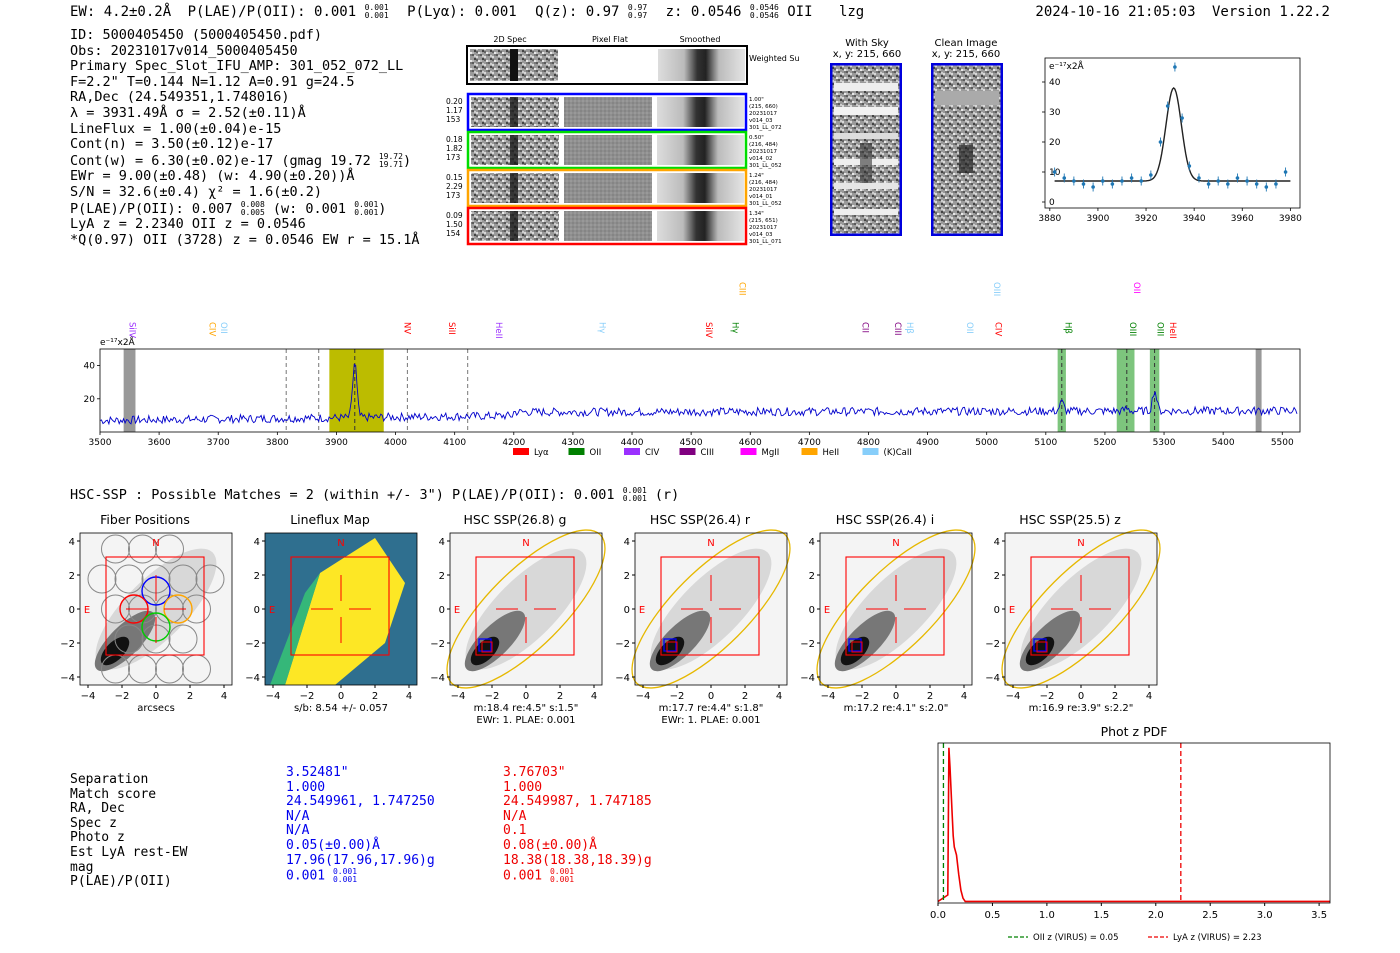  Describe the element at coordinates (708, 330) in the screenshot. I see `spec-line-label: SiIV` at that location.